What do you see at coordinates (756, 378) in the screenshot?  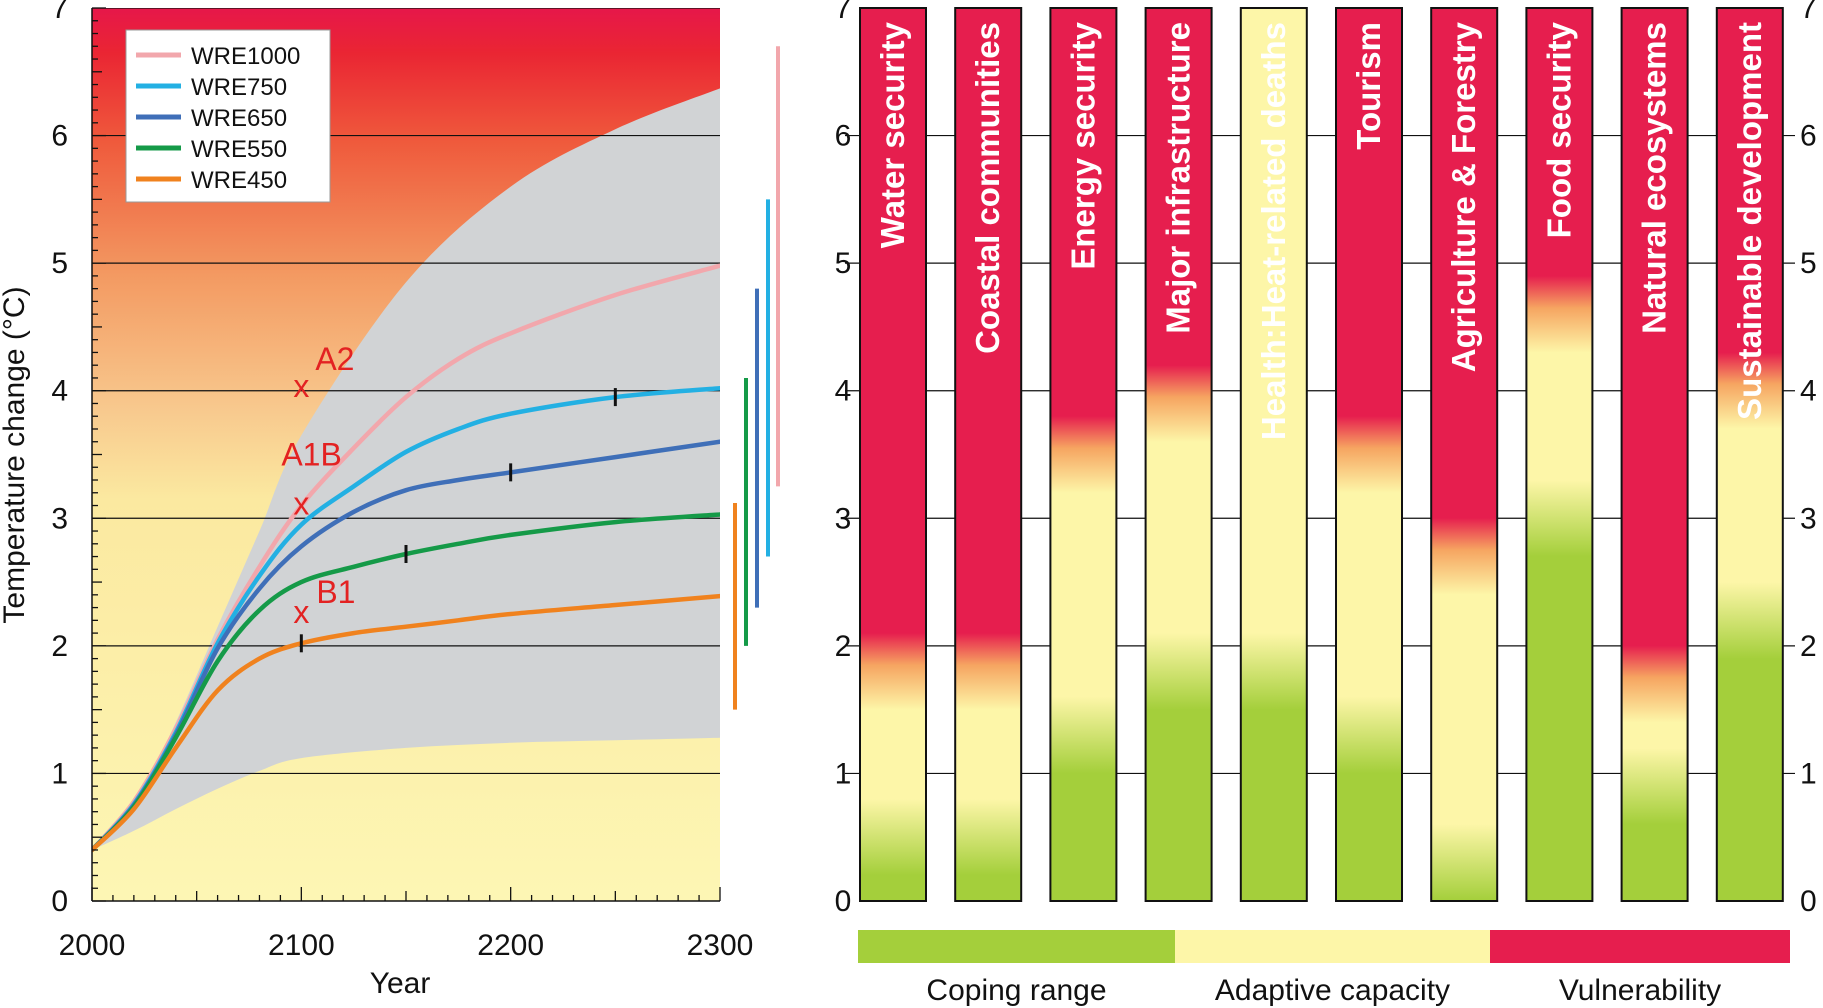 I see `range-bars` at bounding box center [756, 378].